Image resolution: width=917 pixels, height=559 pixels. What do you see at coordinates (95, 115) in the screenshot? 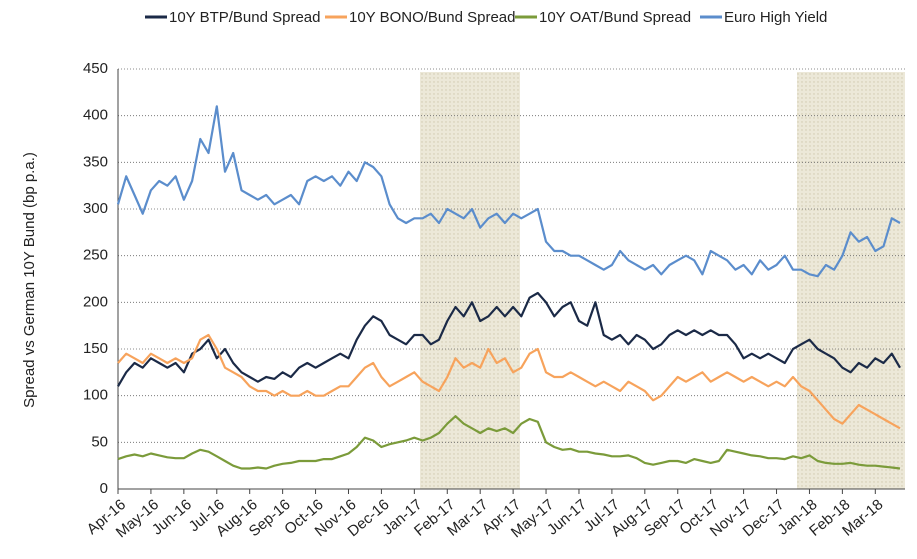
I see `y-tick-label: 400` at bounding box center [95, 115].